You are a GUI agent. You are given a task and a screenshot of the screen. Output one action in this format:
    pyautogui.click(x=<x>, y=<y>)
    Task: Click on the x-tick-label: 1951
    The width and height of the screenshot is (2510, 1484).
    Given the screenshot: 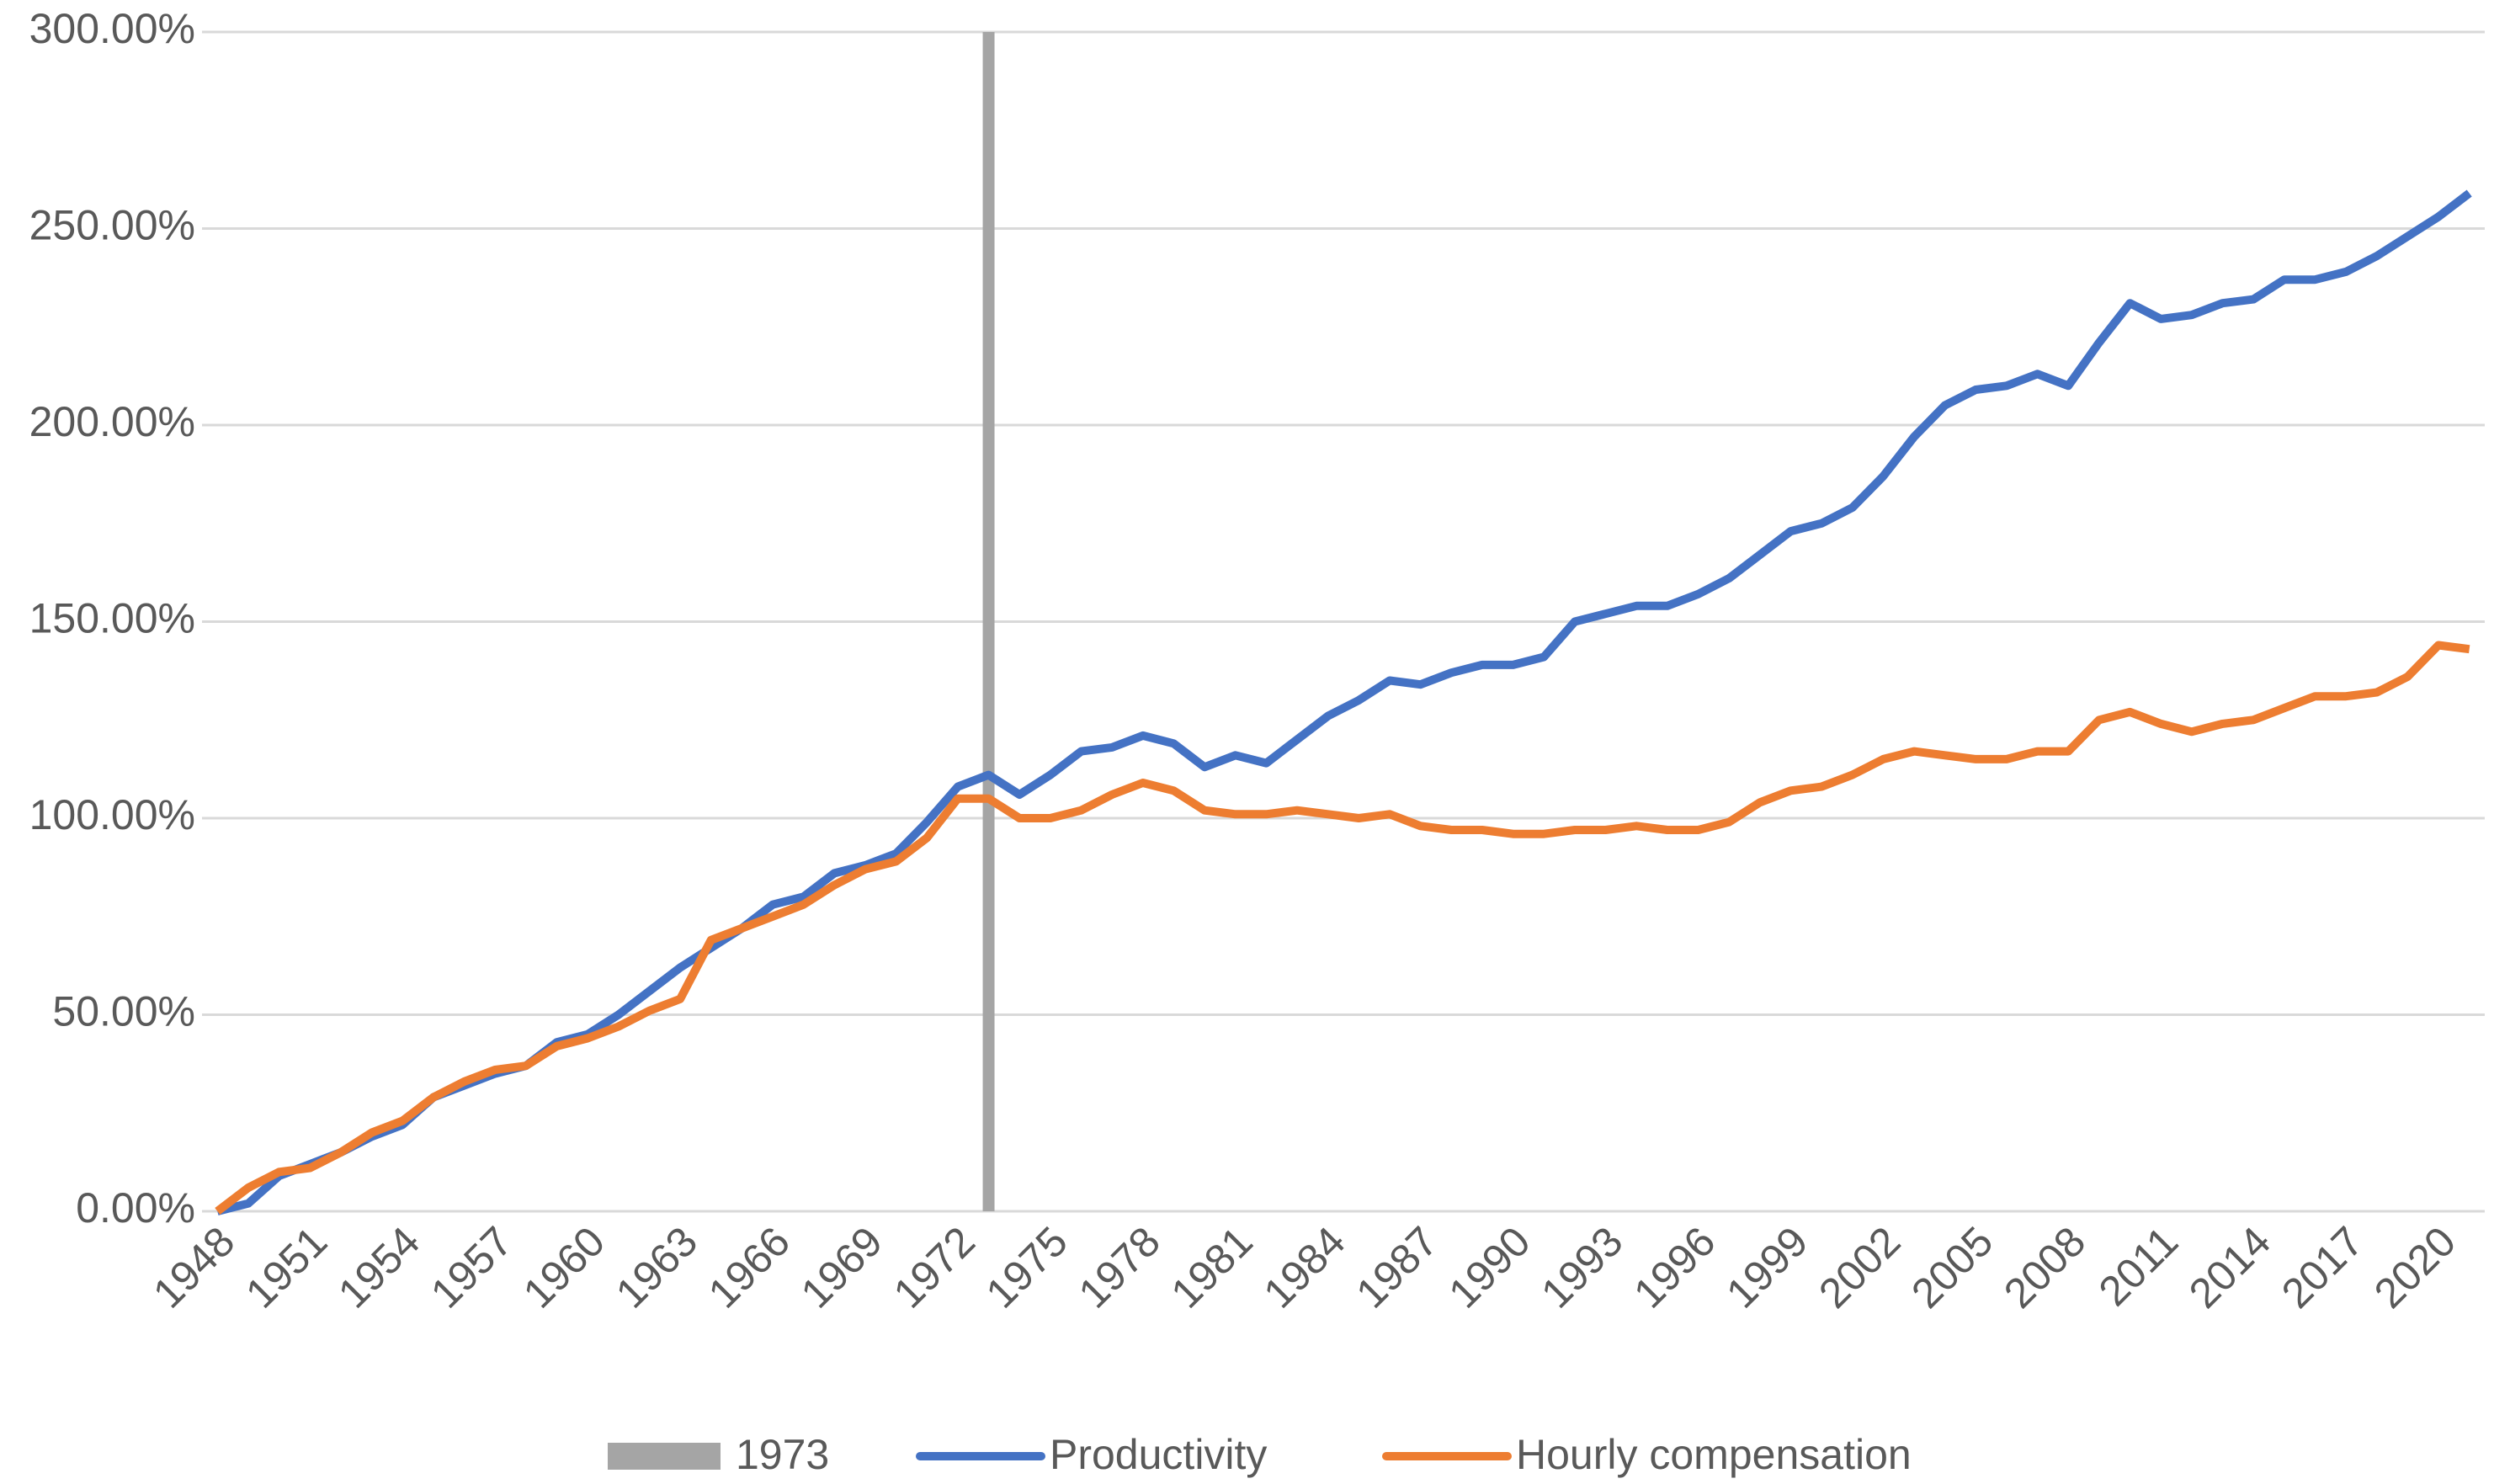 What is the action you would take?
    pyautogui.click(x=286, y=1267)
    